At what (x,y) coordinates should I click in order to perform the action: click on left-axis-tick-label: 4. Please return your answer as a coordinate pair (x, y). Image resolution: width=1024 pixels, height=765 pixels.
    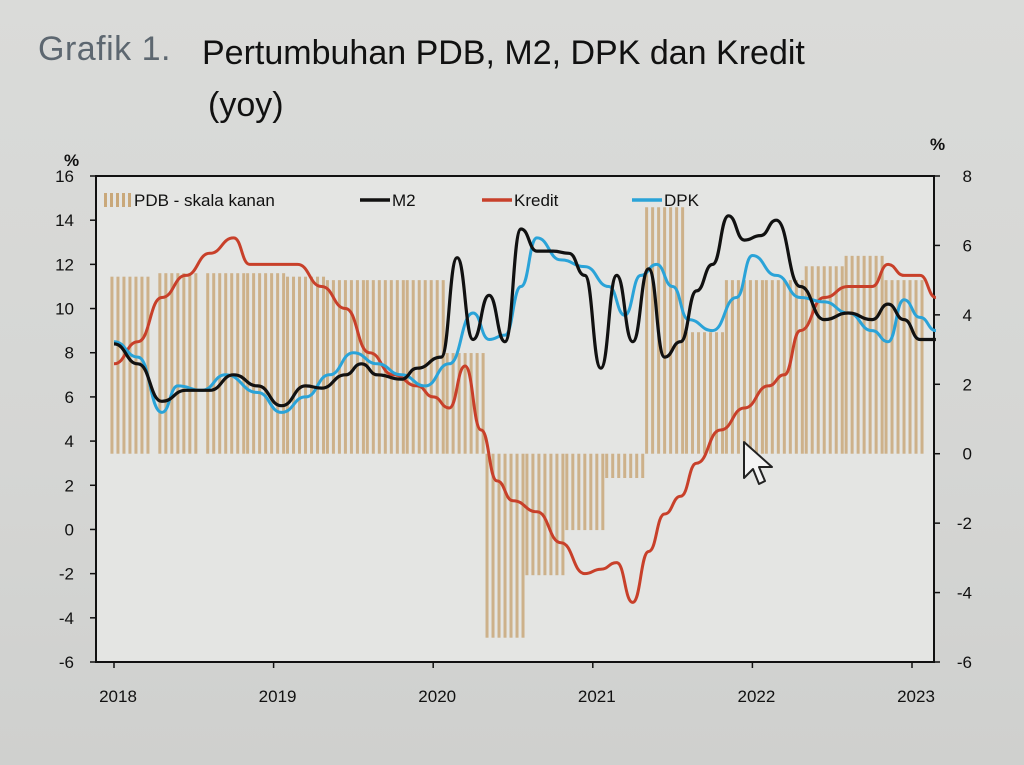
    Looking at the image, I should click on (69, 441).